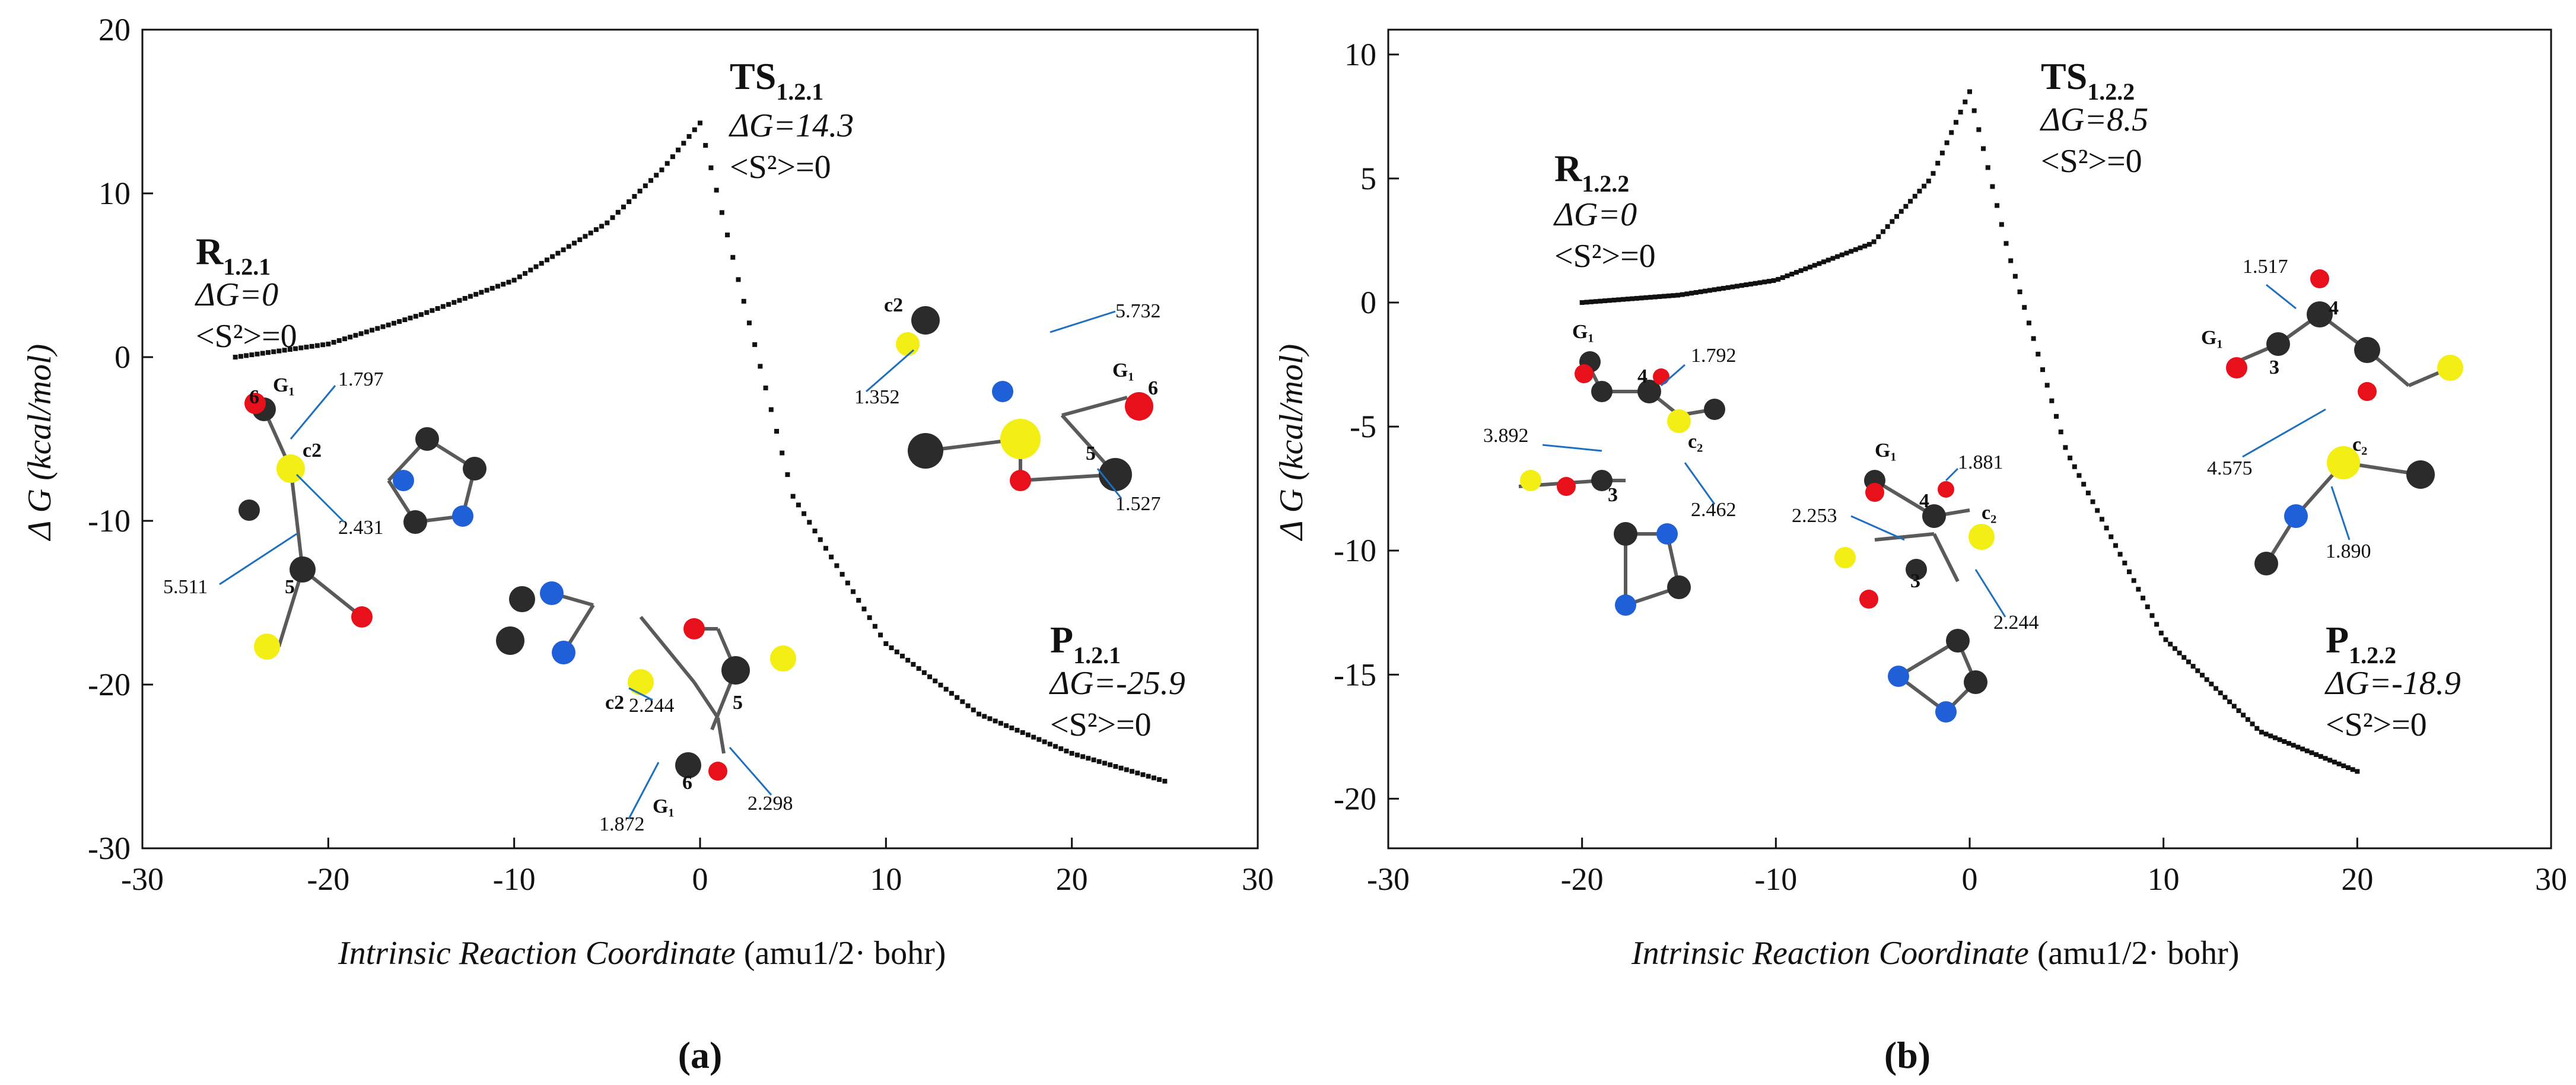 This screenshot has height=1085, width=2576. I want to click on panel-a-reactant-label: R1.2.1, so click(233, 255).